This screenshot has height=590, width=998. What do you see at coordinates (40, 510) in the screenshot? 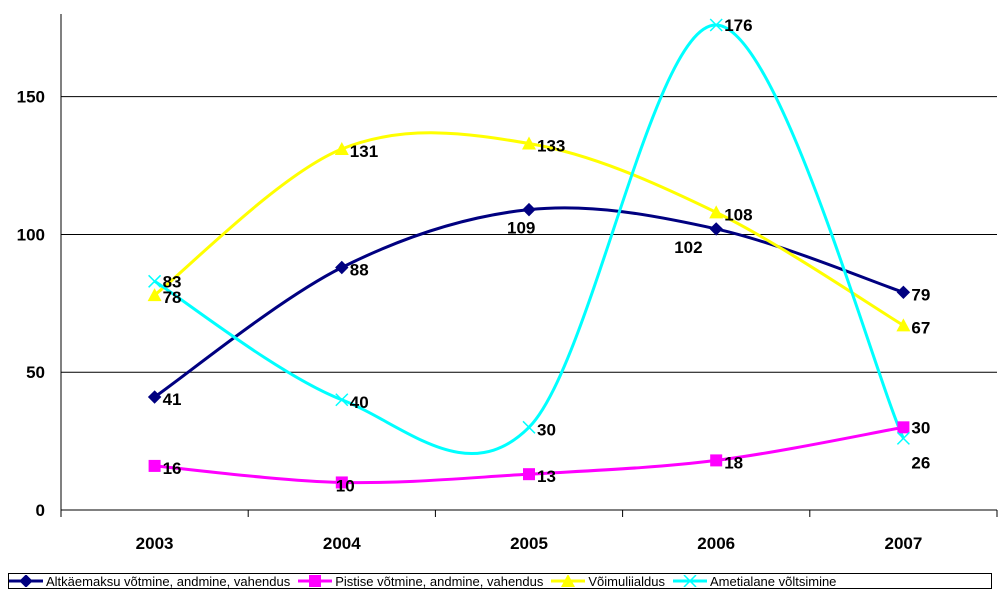
I see `y-tick-label: 0` at bounding box center [40, 510].